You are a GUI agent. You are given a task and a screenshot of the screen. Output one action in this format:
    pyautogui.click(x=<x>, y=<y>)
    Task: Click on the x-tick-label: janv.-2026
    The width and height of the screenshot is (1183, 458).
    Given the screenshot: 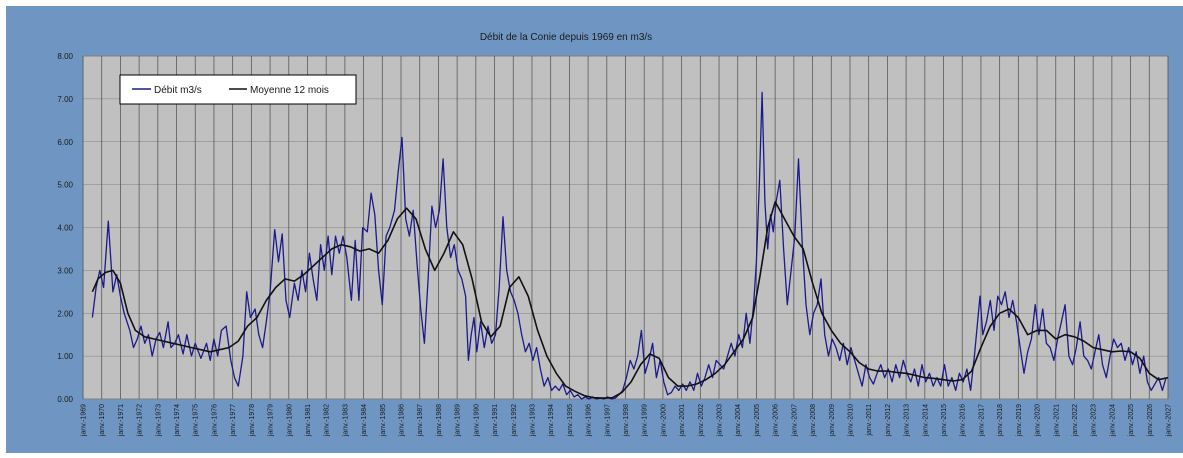 What is the action you would take?
    pyautogui.click(x=1150, y=420)
    